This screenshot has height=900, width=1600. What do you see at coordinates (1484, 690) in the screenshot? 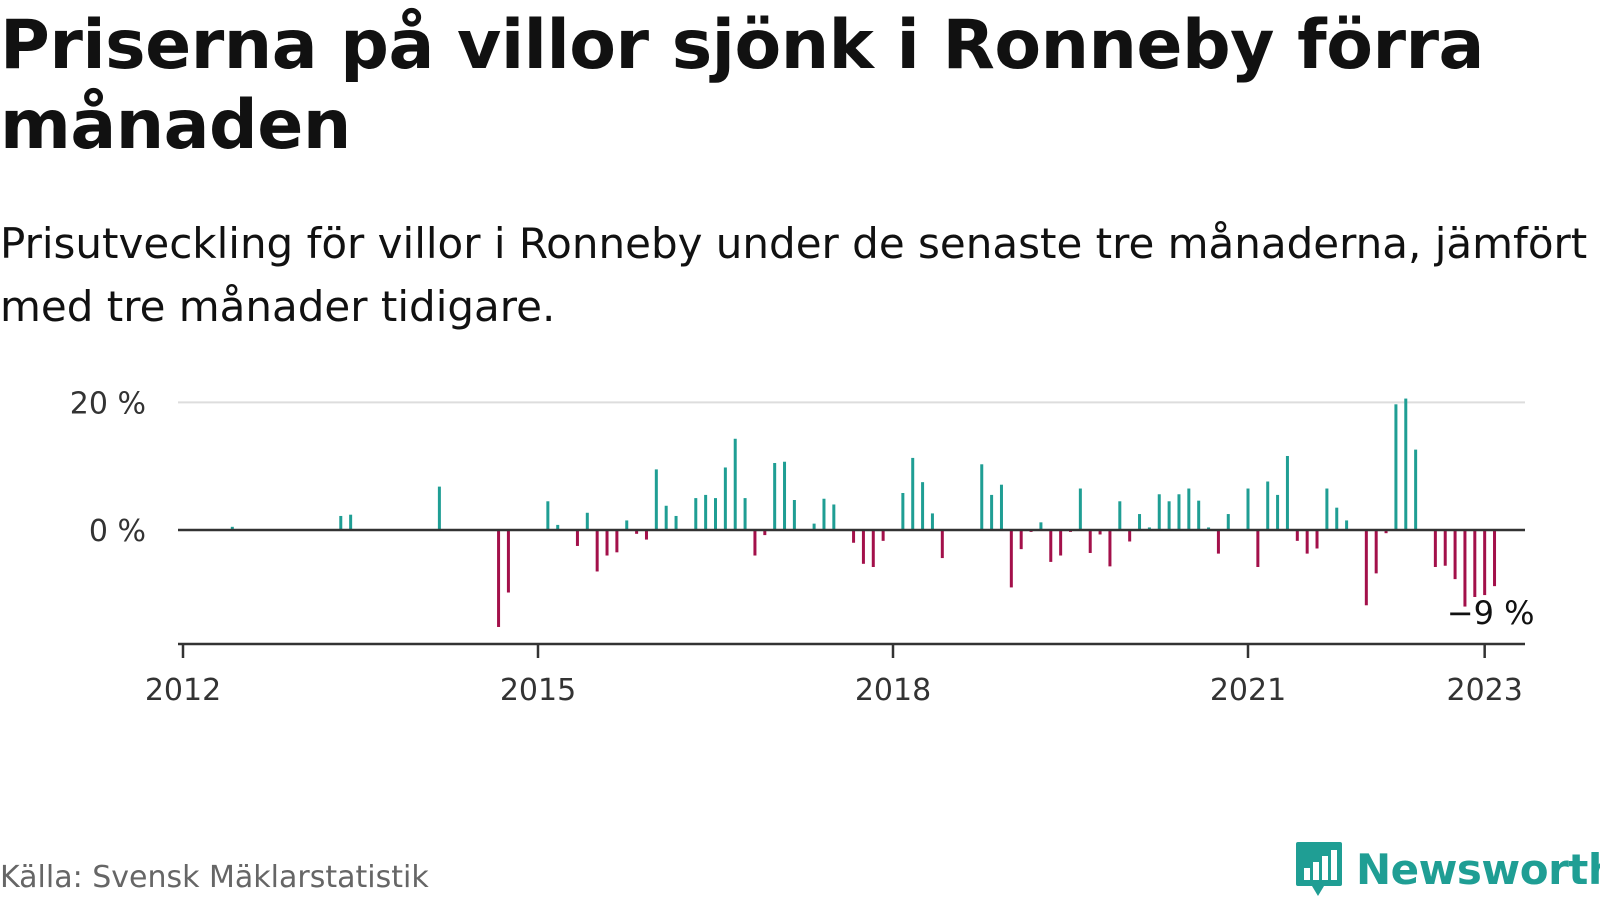
I see `x-tick-label-4: 2023` at bounding box center [1484, 690].